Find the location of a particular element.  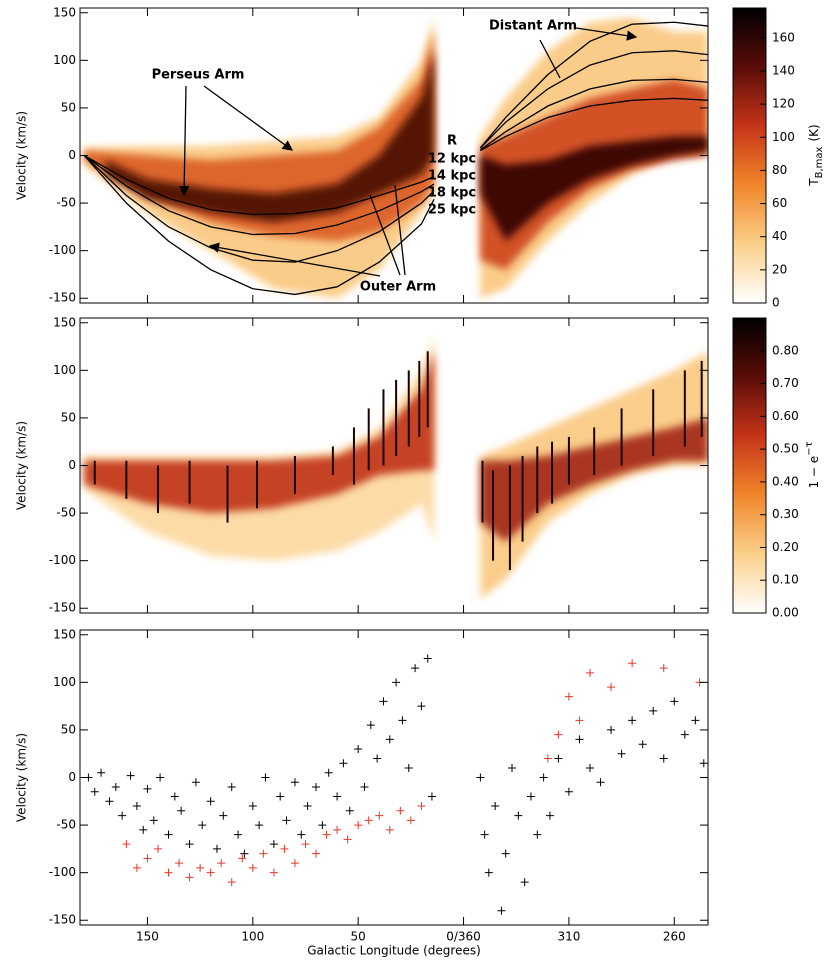

colorbar-label-main: T is located at coordinates (814, 182).